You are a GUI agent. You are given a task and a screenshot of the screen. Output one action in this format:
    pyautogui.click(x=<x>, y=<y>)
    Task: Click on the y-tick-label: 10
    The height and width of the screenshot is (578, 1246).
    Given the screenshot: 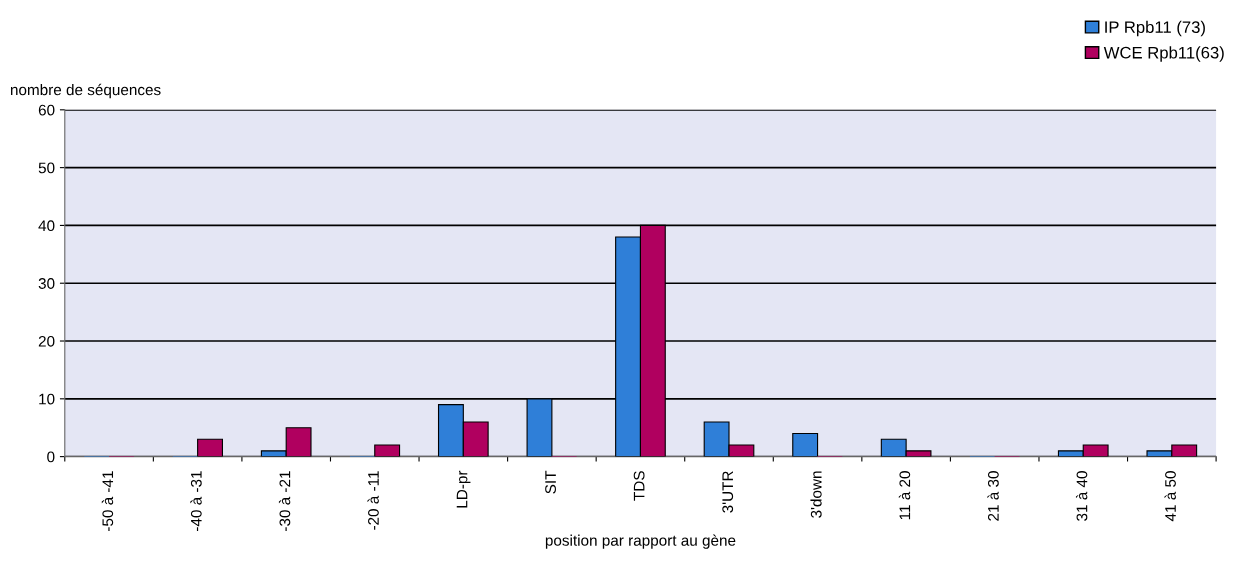 What is the action you would take?
    pyautogui.click(x=47, y=399)
    